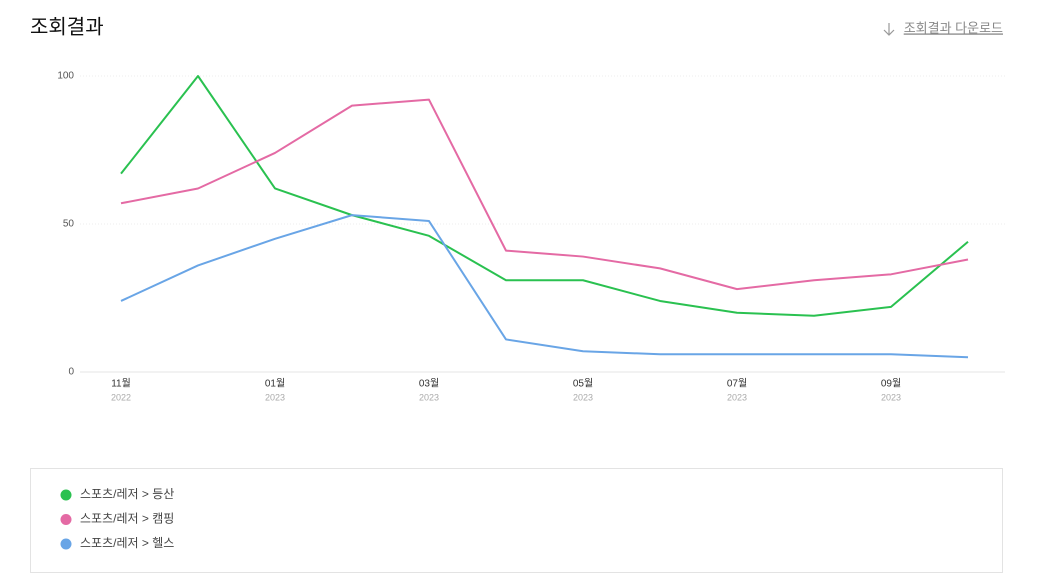  What do you see at coordinates (891, 384) in the screenshot?
I see `x-tick-label: 09월` at bounding box center [891, 384].